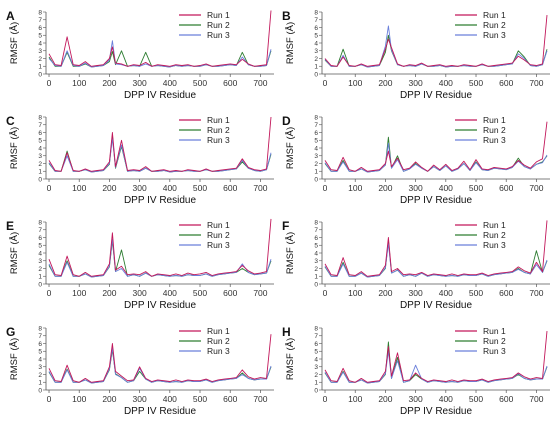 The image size is (550, 422). Describe the element at coordinates (40, 277) in the screenshot. I see `y-tick-label: 1` at that location.